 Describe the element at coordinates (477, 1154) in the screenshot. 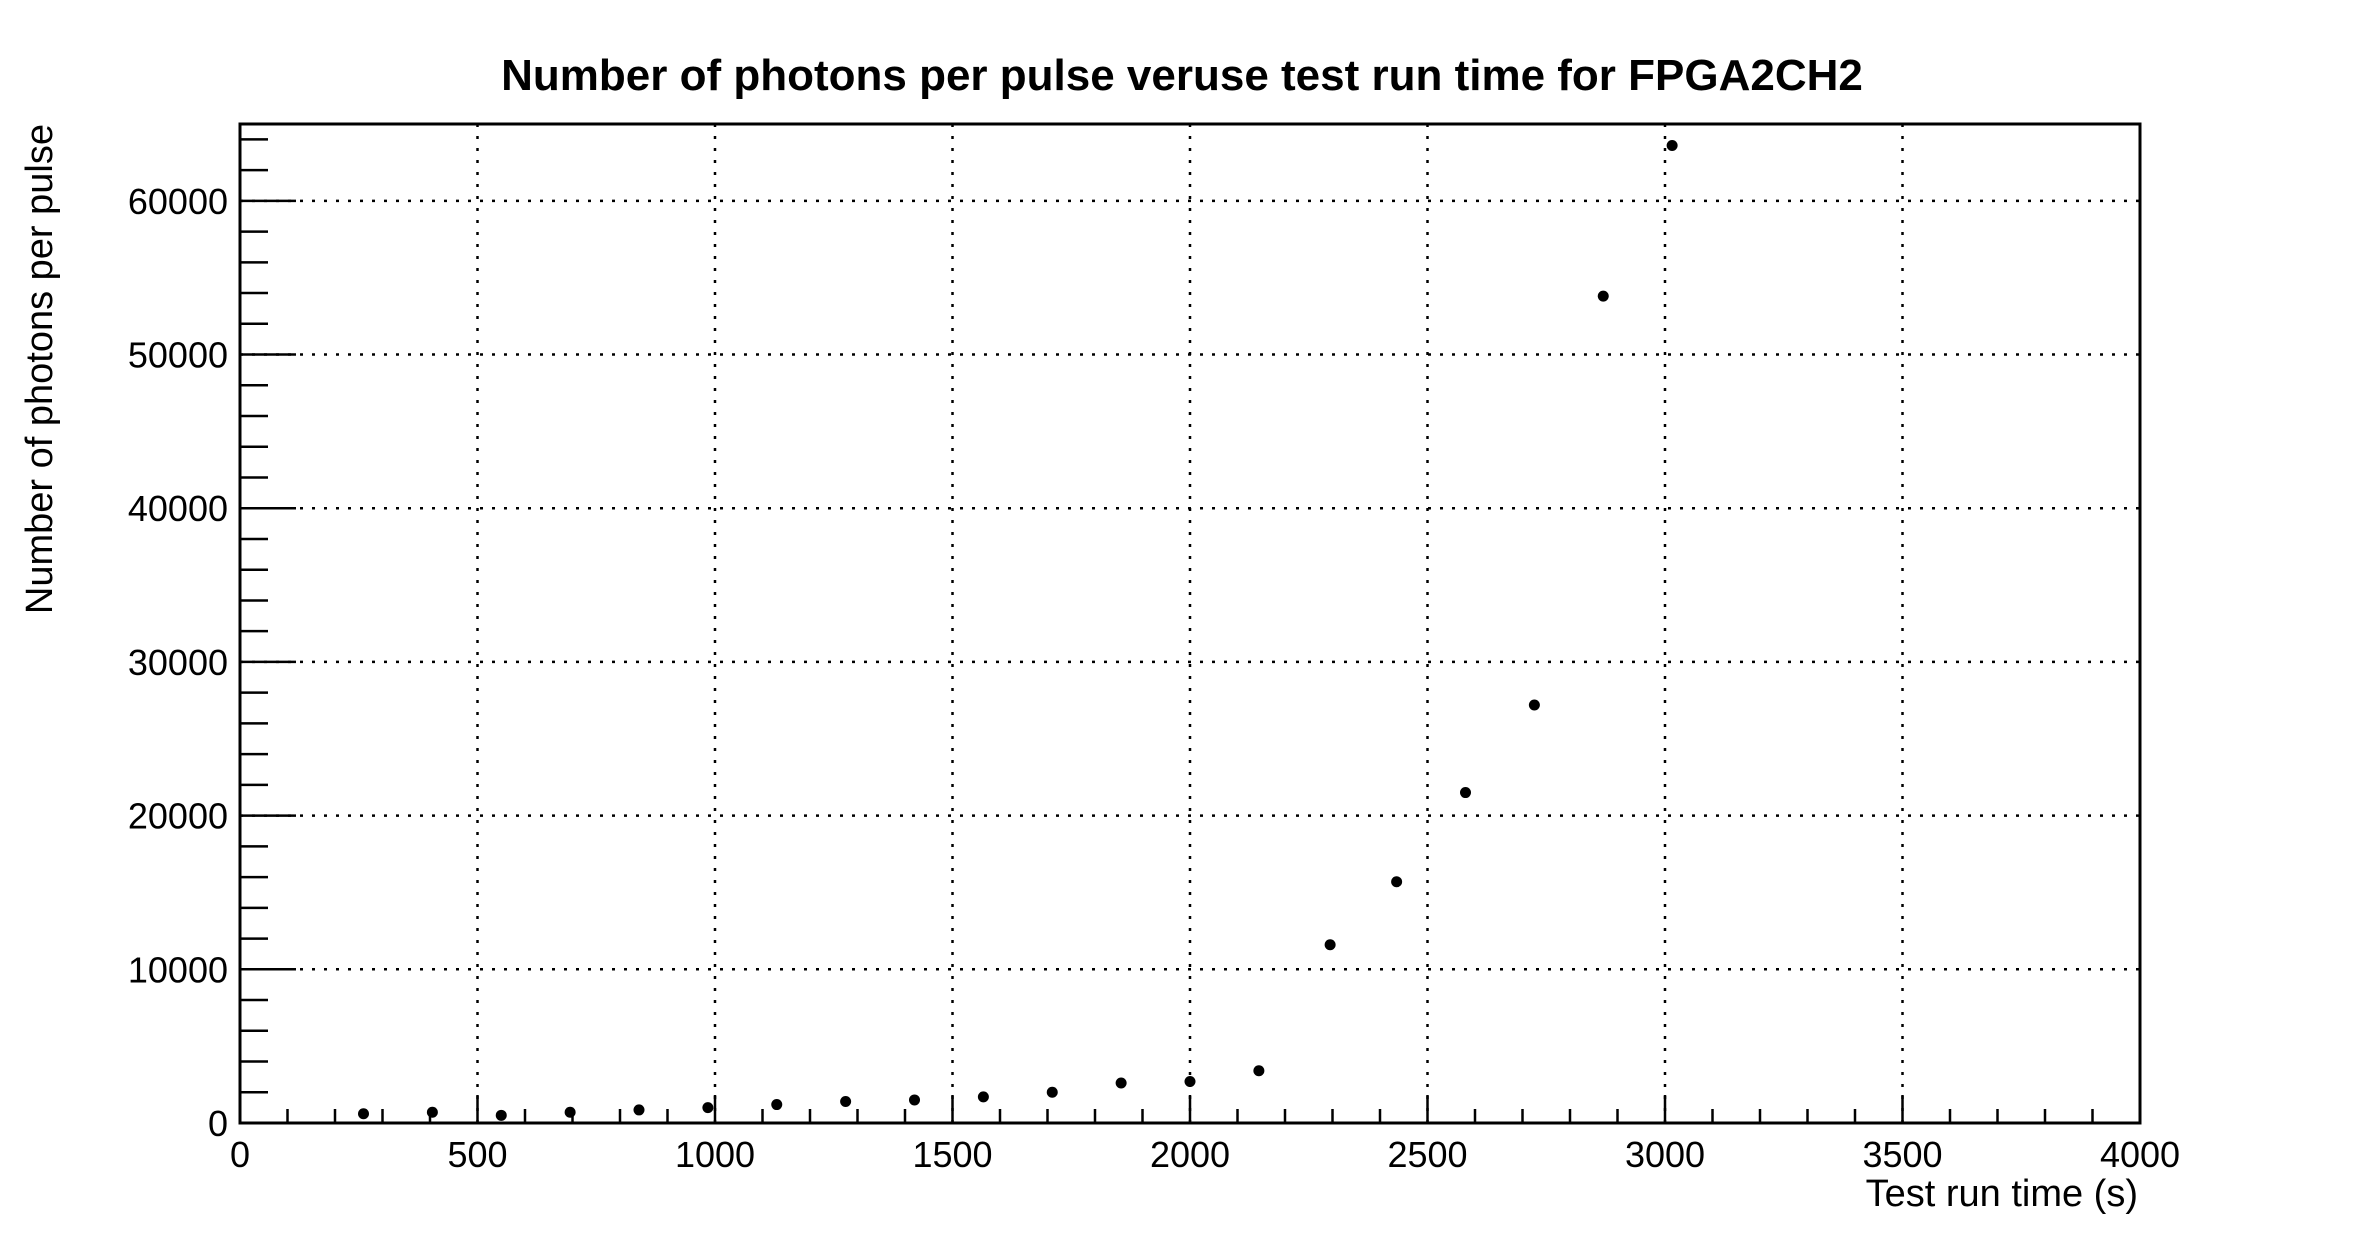

I see `x-tick-label: 500` at that location.